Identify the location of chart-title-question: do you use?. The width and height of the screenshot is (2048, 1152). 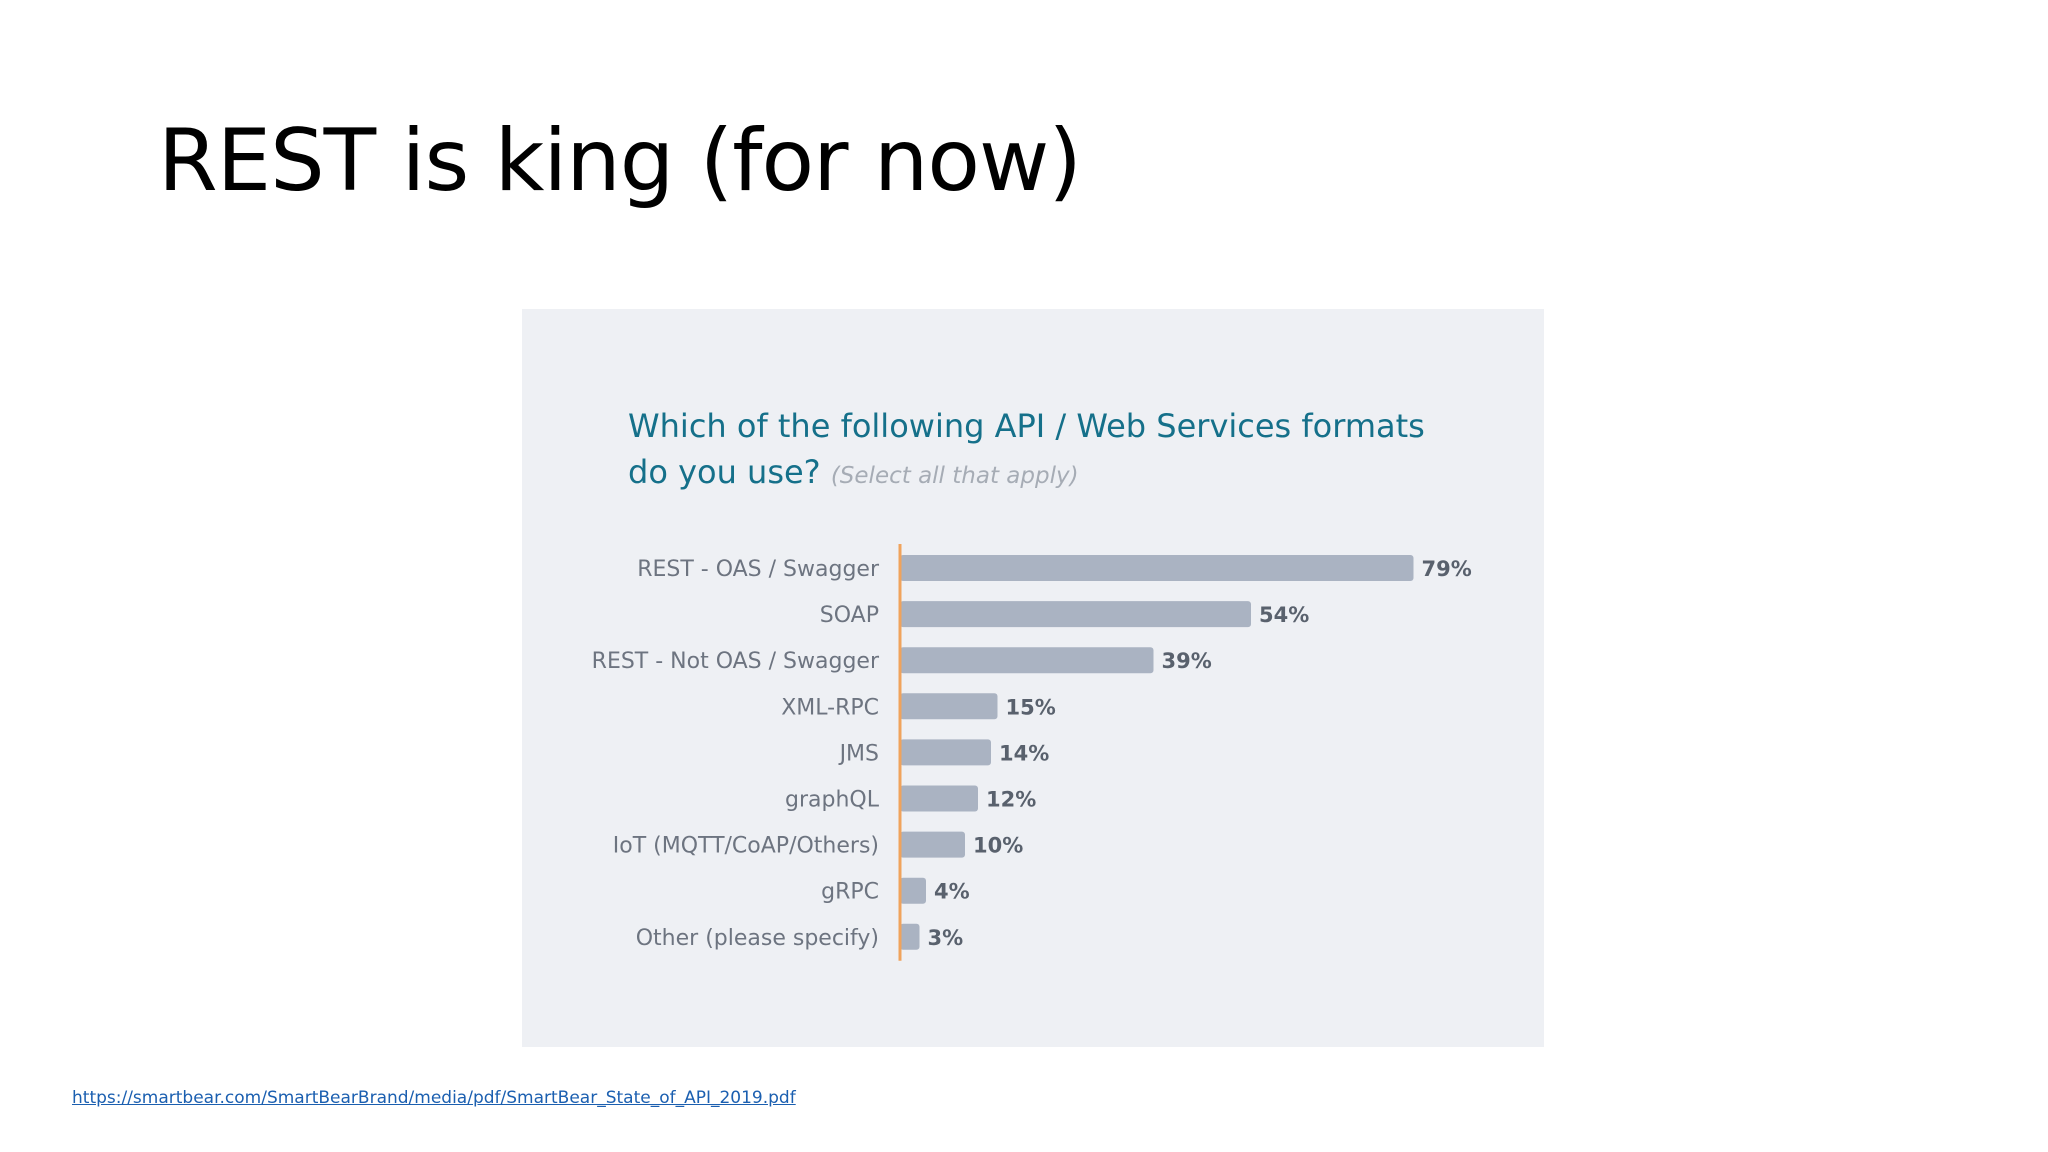
(724, 472).